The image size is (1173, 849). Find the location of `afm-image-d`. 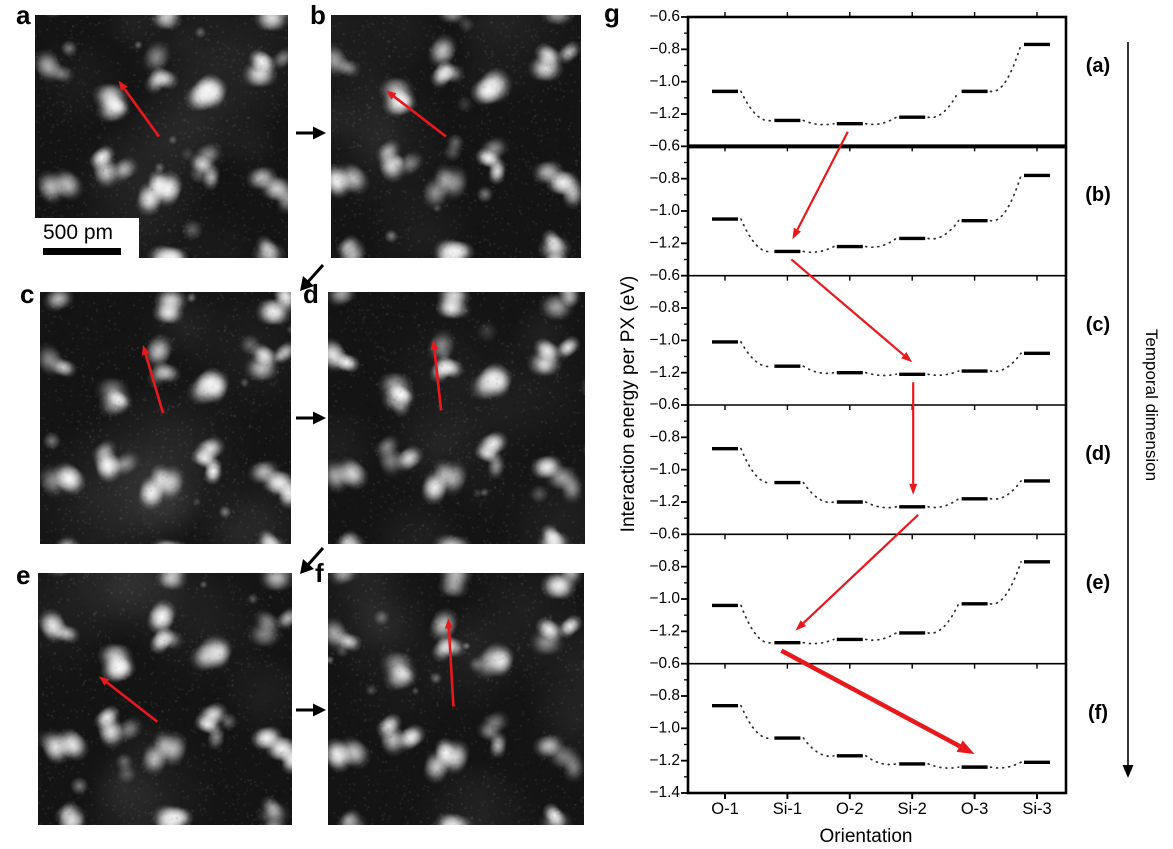

afm-image-d is located at coordinates (456, 418).